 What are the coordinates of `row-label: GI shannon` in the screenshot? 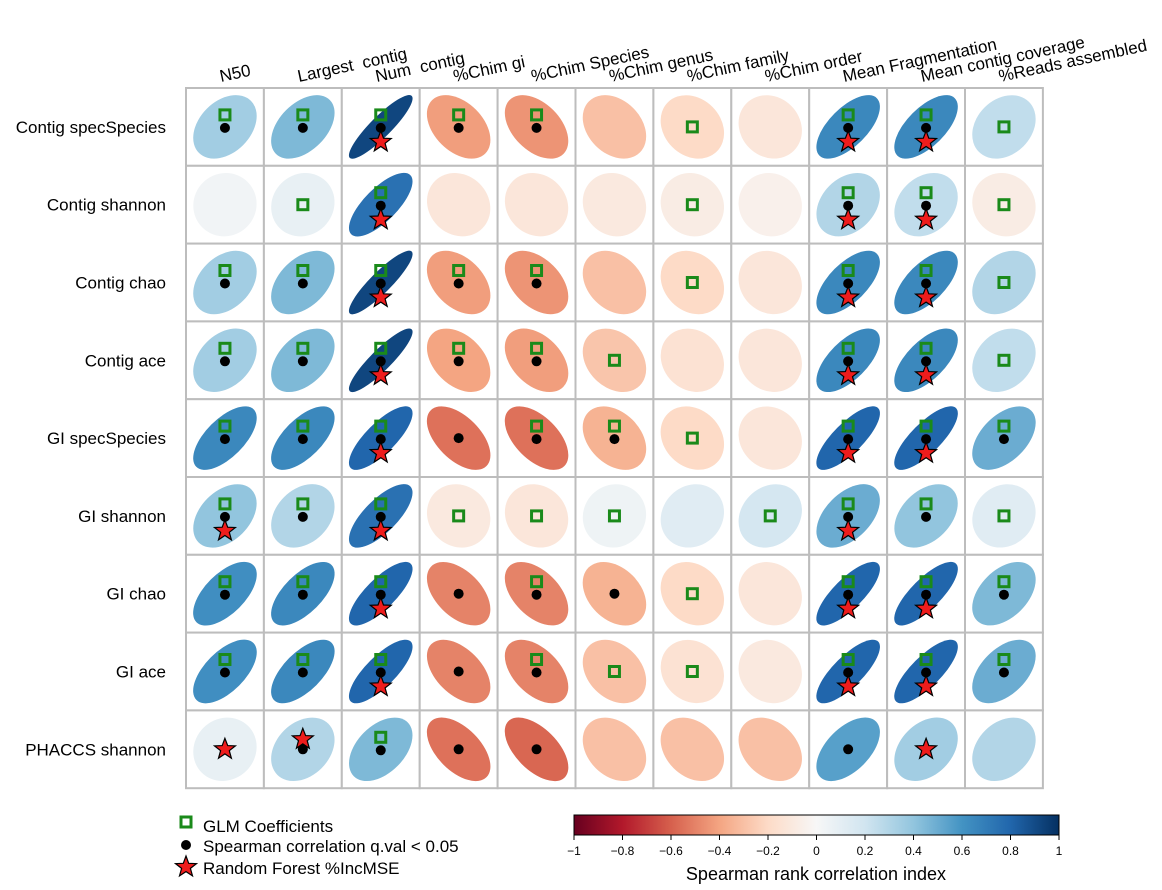 It's located at (122, 516).